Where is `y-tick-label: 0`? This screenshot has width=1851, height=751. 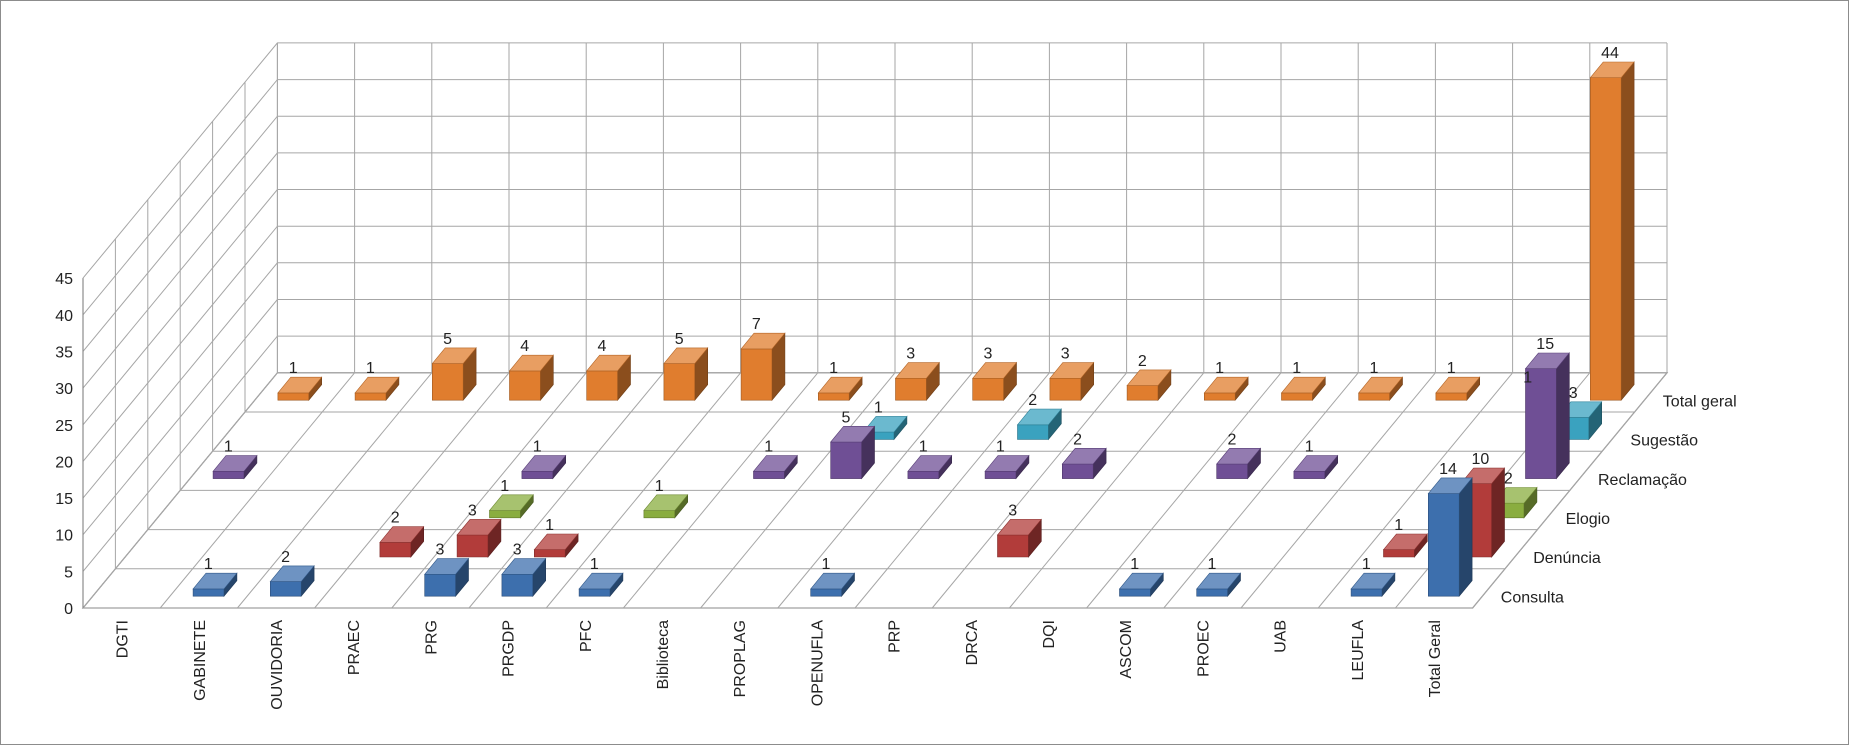
y-tick-label: 0 is located at coordinates (68, 609).